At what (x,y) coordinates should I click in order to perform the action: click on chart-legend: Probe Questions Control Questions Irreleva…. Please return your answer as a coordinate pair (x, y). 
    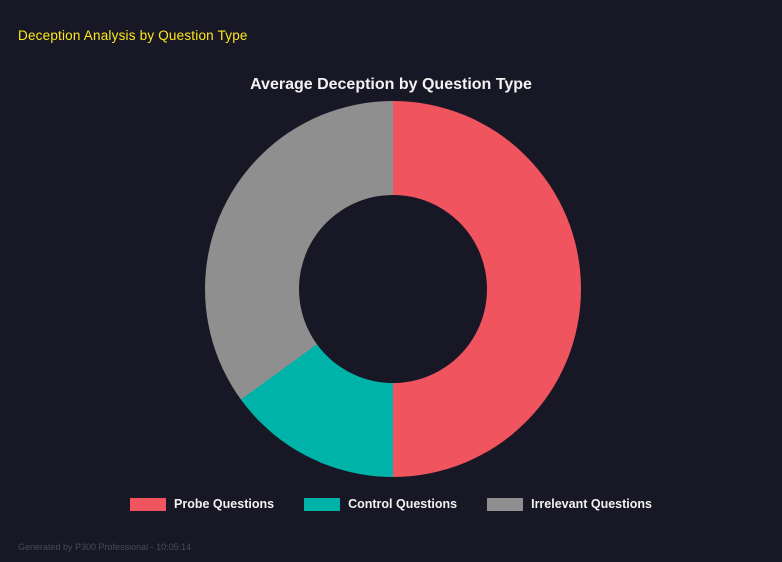
    Looking at the image, I should click on (391, 504).